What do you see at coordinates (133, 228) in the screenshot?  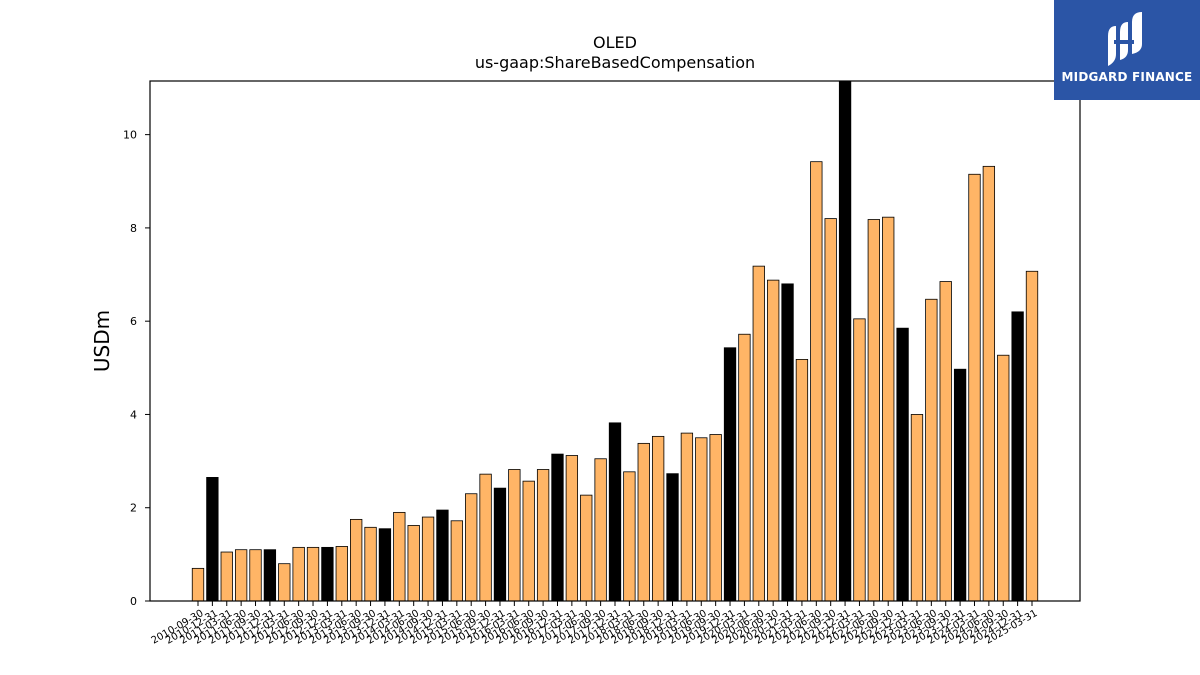 I see `y-tick-label: 8` at bounding box center [133, 228].